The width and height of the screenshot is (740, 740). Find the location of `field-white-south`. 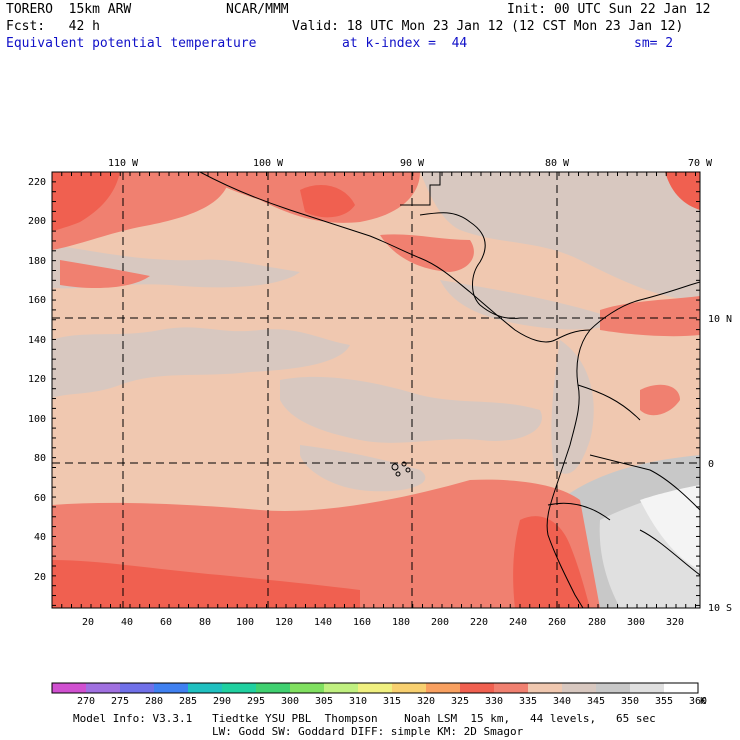

field-white-south is located at coordinates (670, 527).